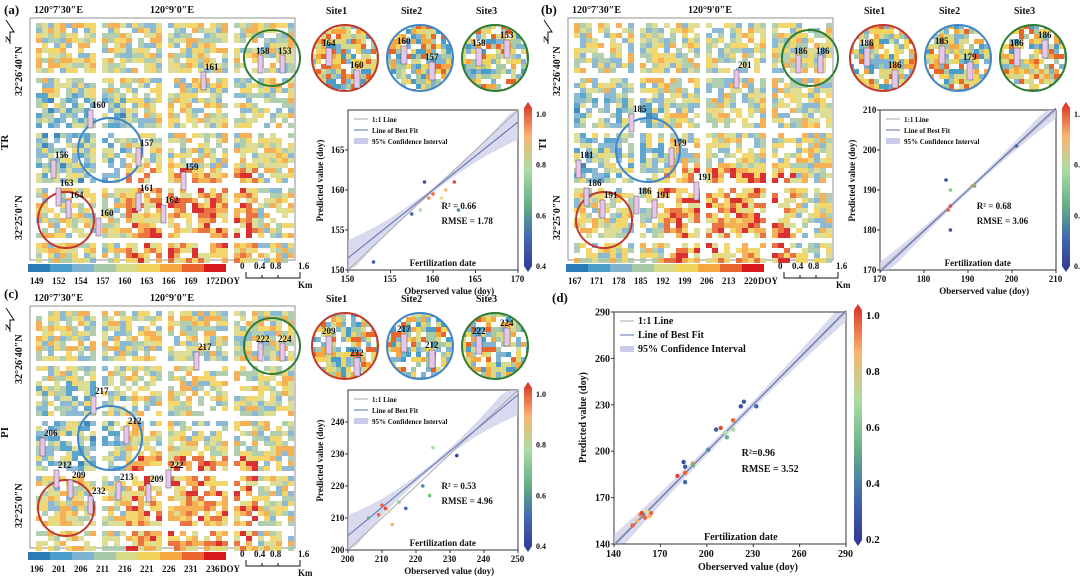 The image size is (1080, 576). What do you see at coordinates (404, 41) in the screenshot?
I see `site-value-label: 160` at bounding box center [404, 41].